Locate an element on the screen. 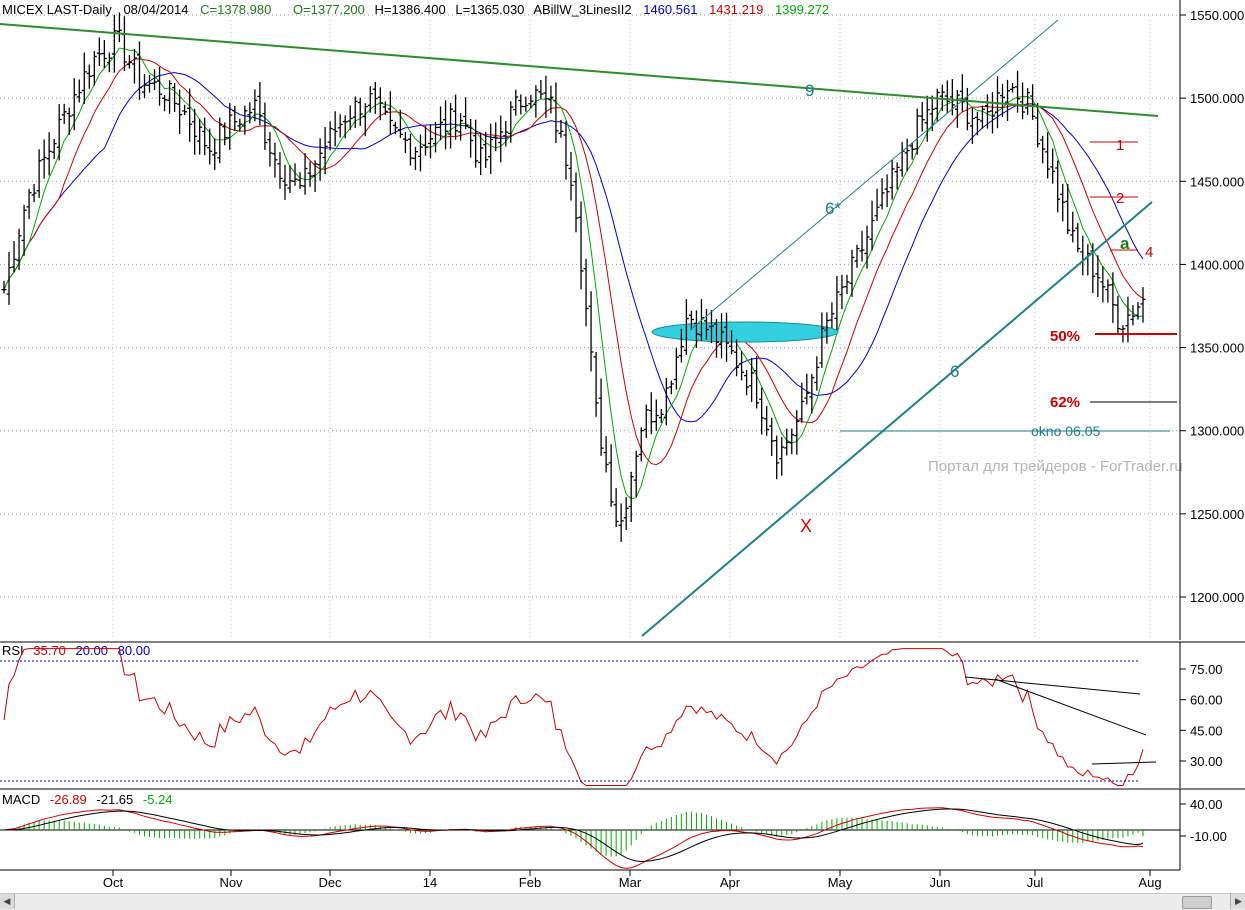 This screenshot has width=1245, height=910. scroll-thumb is located at coordinates (1197, 902).